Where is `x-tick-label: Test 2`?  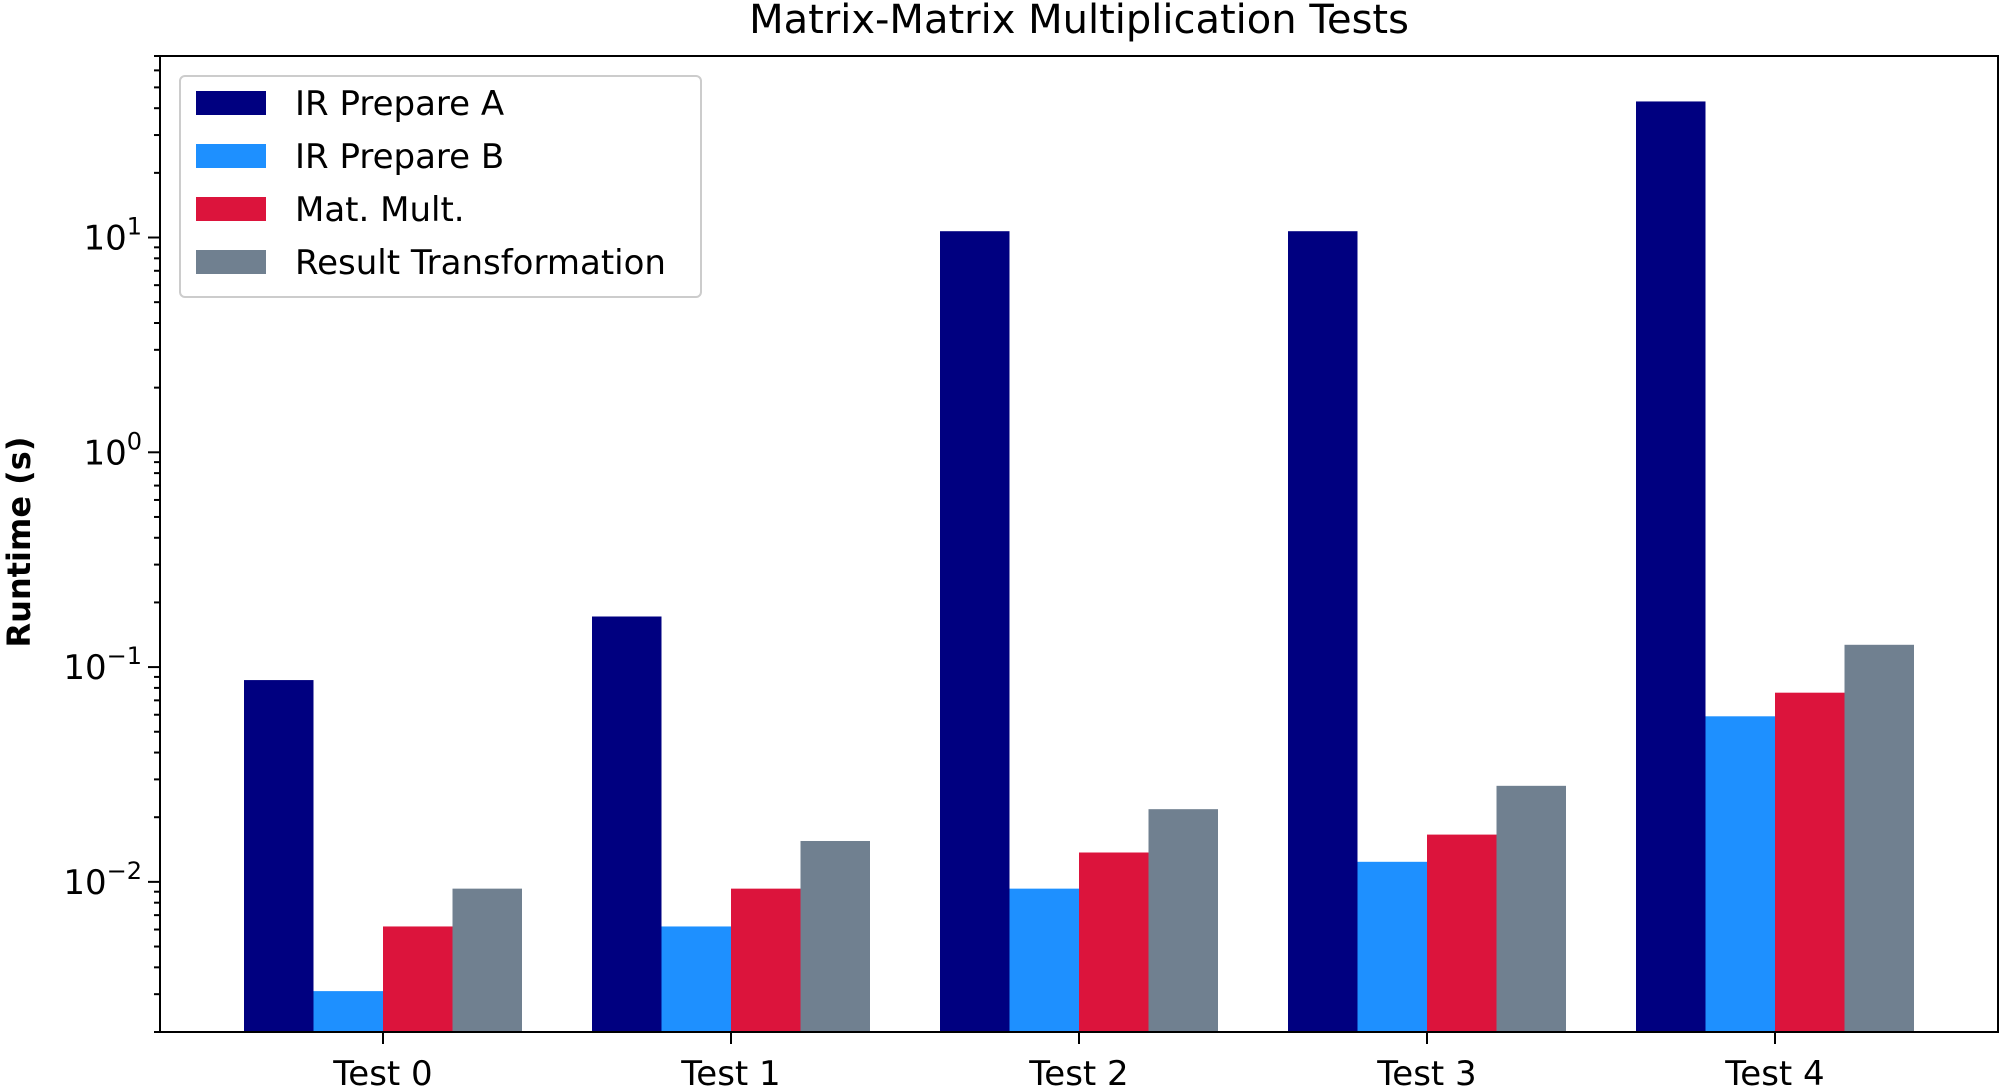
x-tick-label: Test 2 is located at coordinates (1078, 1071).